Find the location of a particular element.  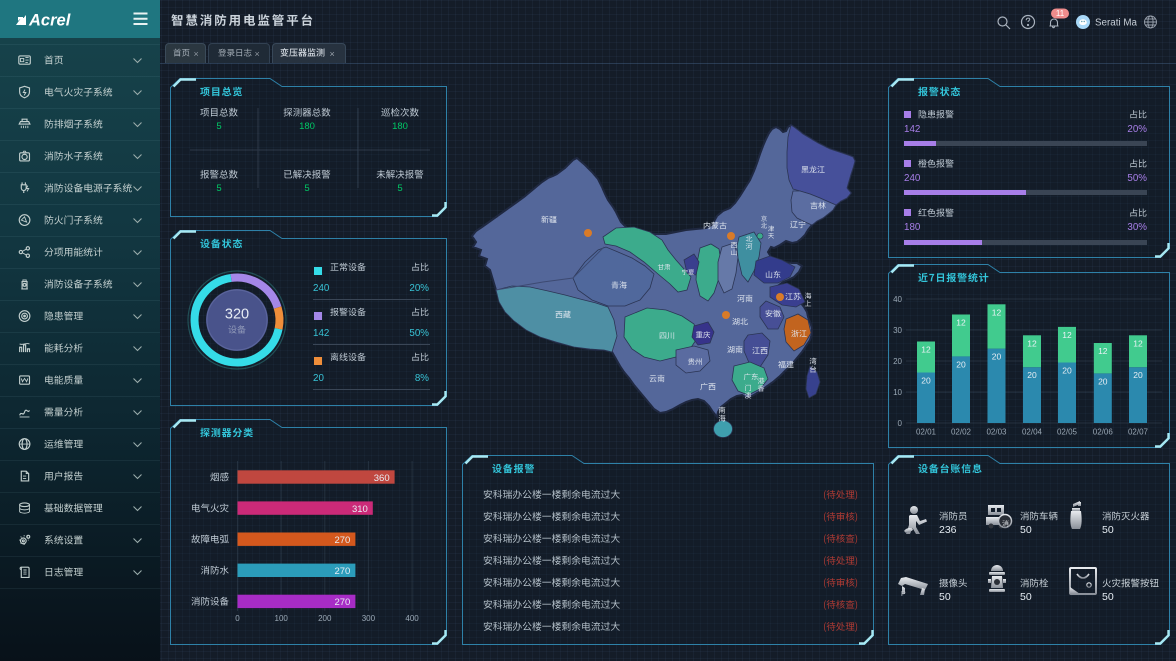

svg-text: 02/06 is located at coordinates (1103, 432).